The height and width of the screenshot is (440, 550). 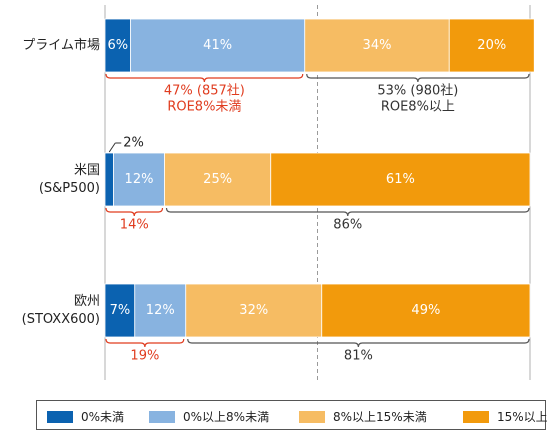 What do you see at coordinates (418, 107) in the screenshot?
I see `group-label-high: ROE8%以上` at bounding box center [418, 107].